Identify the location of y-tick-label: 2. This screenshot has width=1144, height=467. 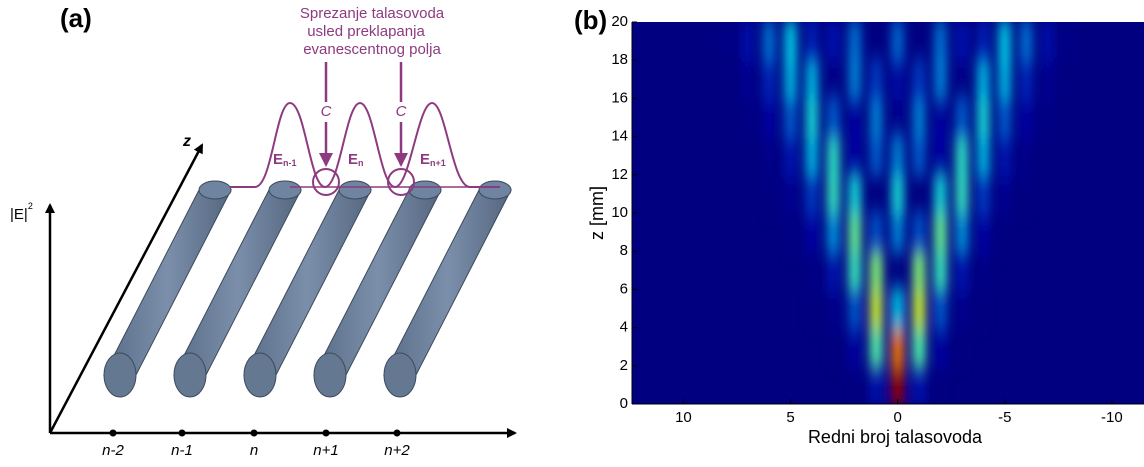
(624, 365).